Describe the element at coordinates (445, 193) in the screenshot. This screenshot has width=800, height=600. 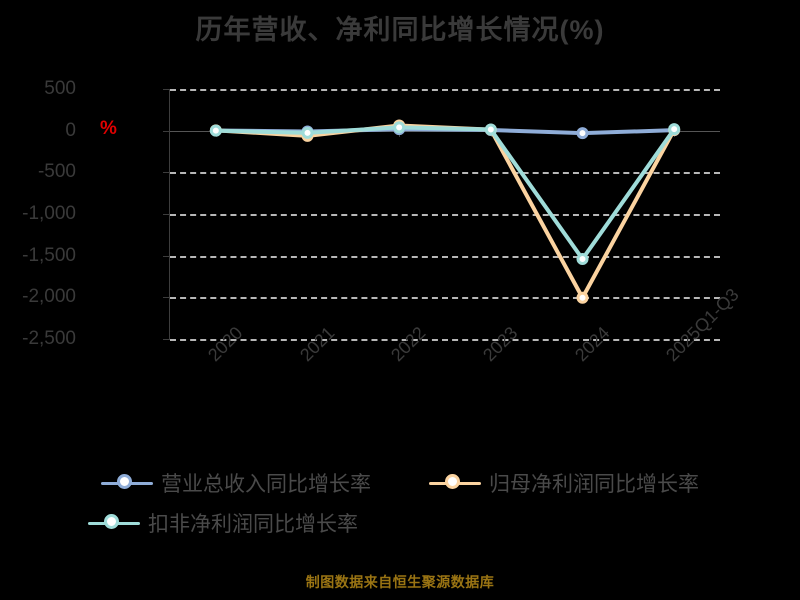
I see `series-line` at that location.